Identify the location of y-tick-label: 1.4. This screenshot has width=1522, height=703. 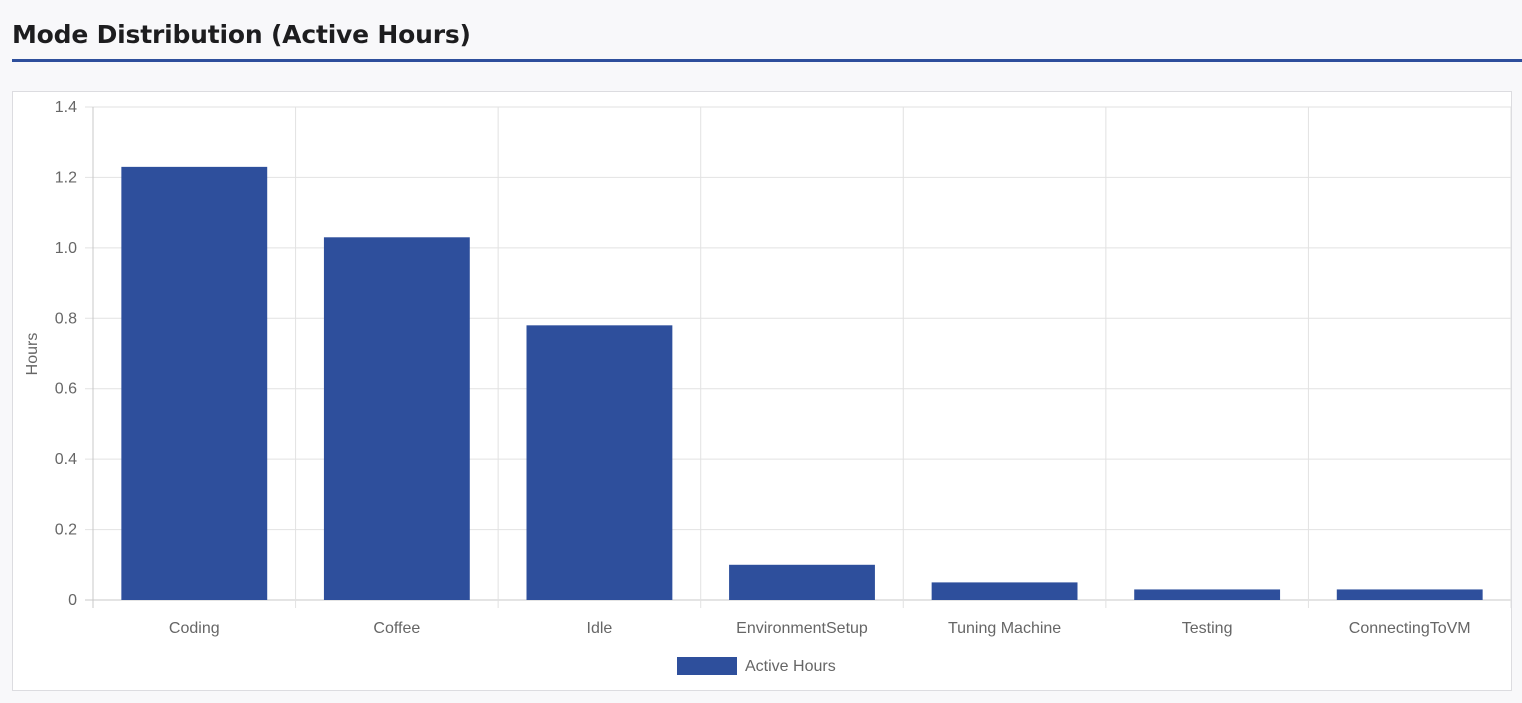
(66, 107).